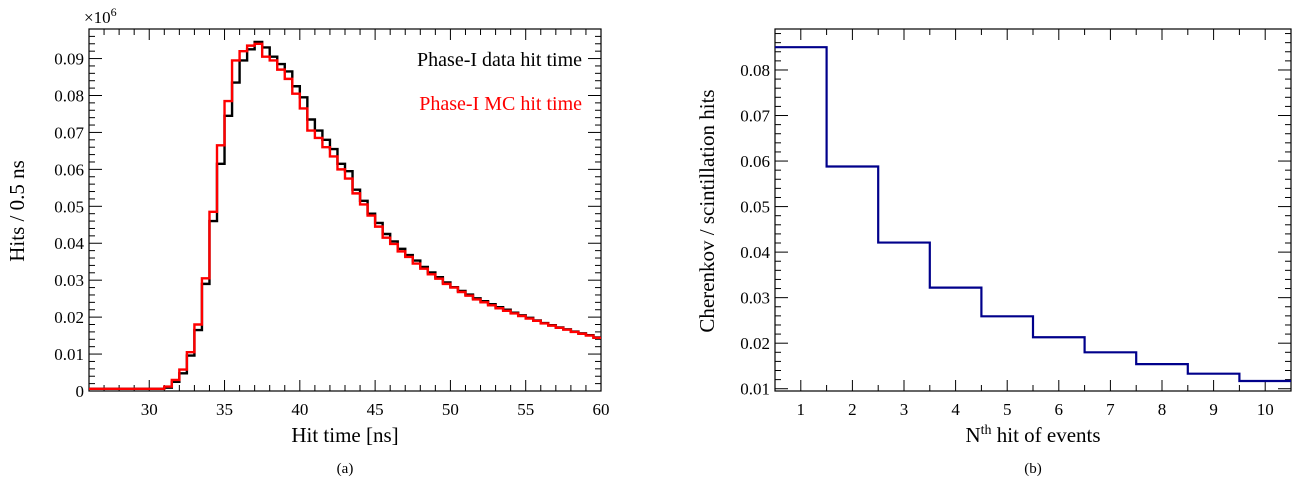 Image resolution: width=1304 pixels, height=488 pixels. What do you see at coordinates (17, 211) in the screenshot?
I see `plot-a-y-label: Hits / 0.5 ns` at bounding box center [17, 211].